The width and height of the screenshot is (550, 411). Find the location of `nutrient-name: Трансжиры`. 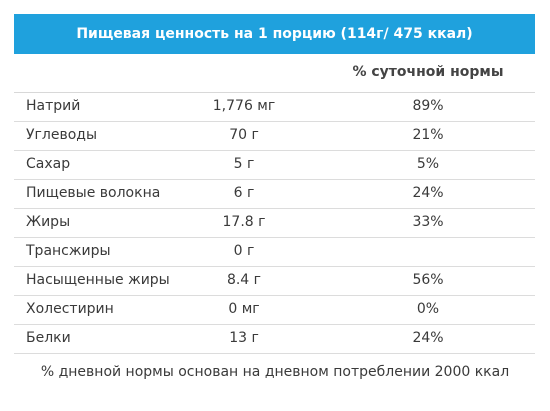

nutrient-name: Трансжиры is located at coordinates (68, 251).